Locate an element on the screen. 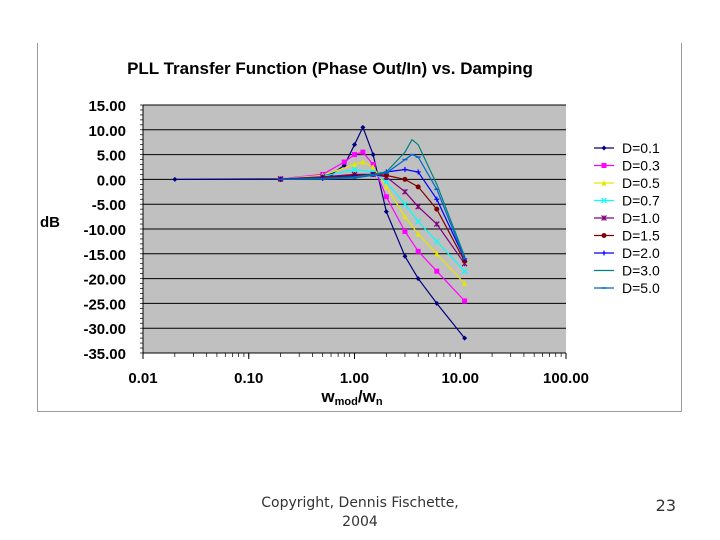 Image resolution: width=720 pixels, height=540 pixels. legend-item: D=0.1 is located at coordinates (627, 148).